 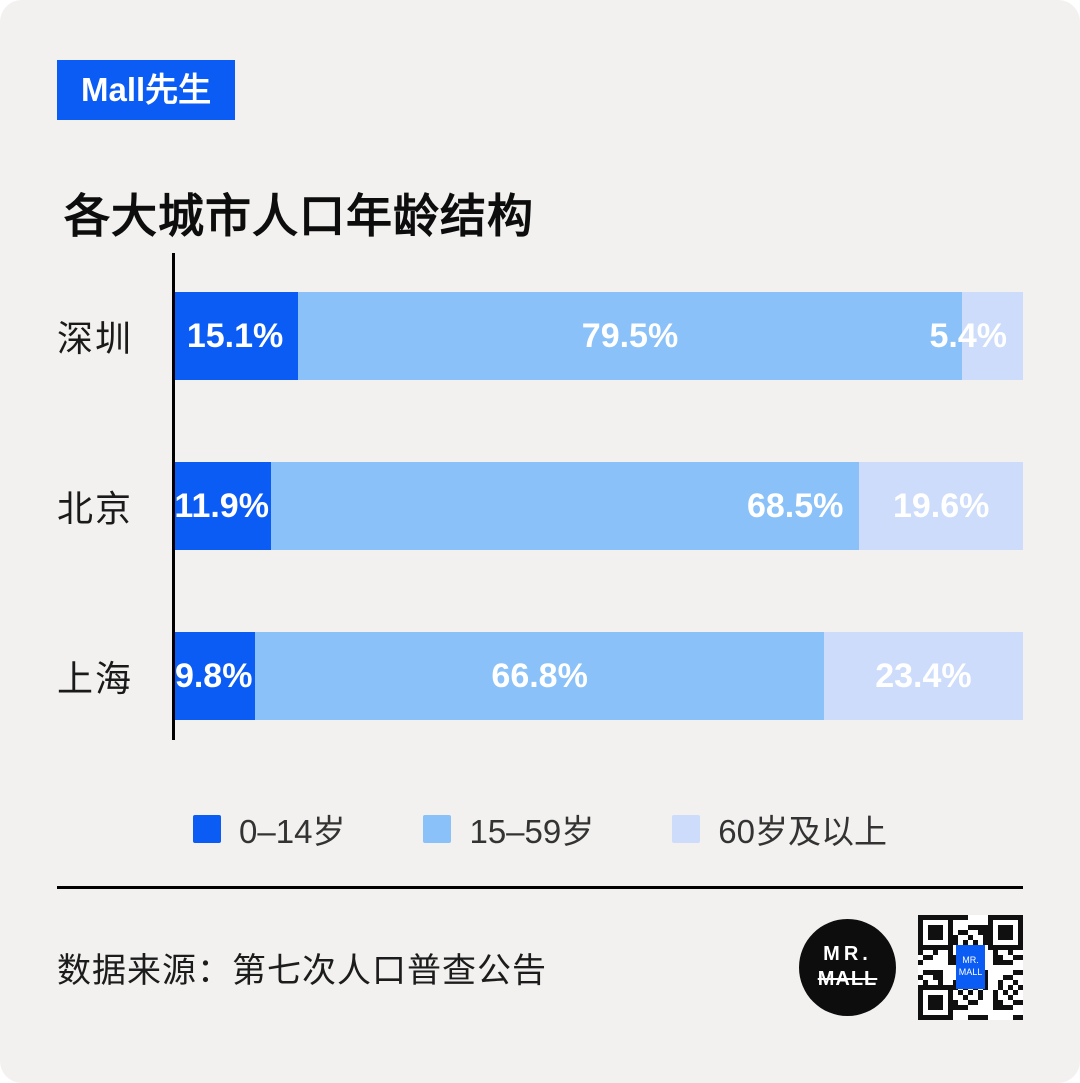 I want to click on footer-brand-group: MR. MALL MR. MALL, so click(x=911, y=967).